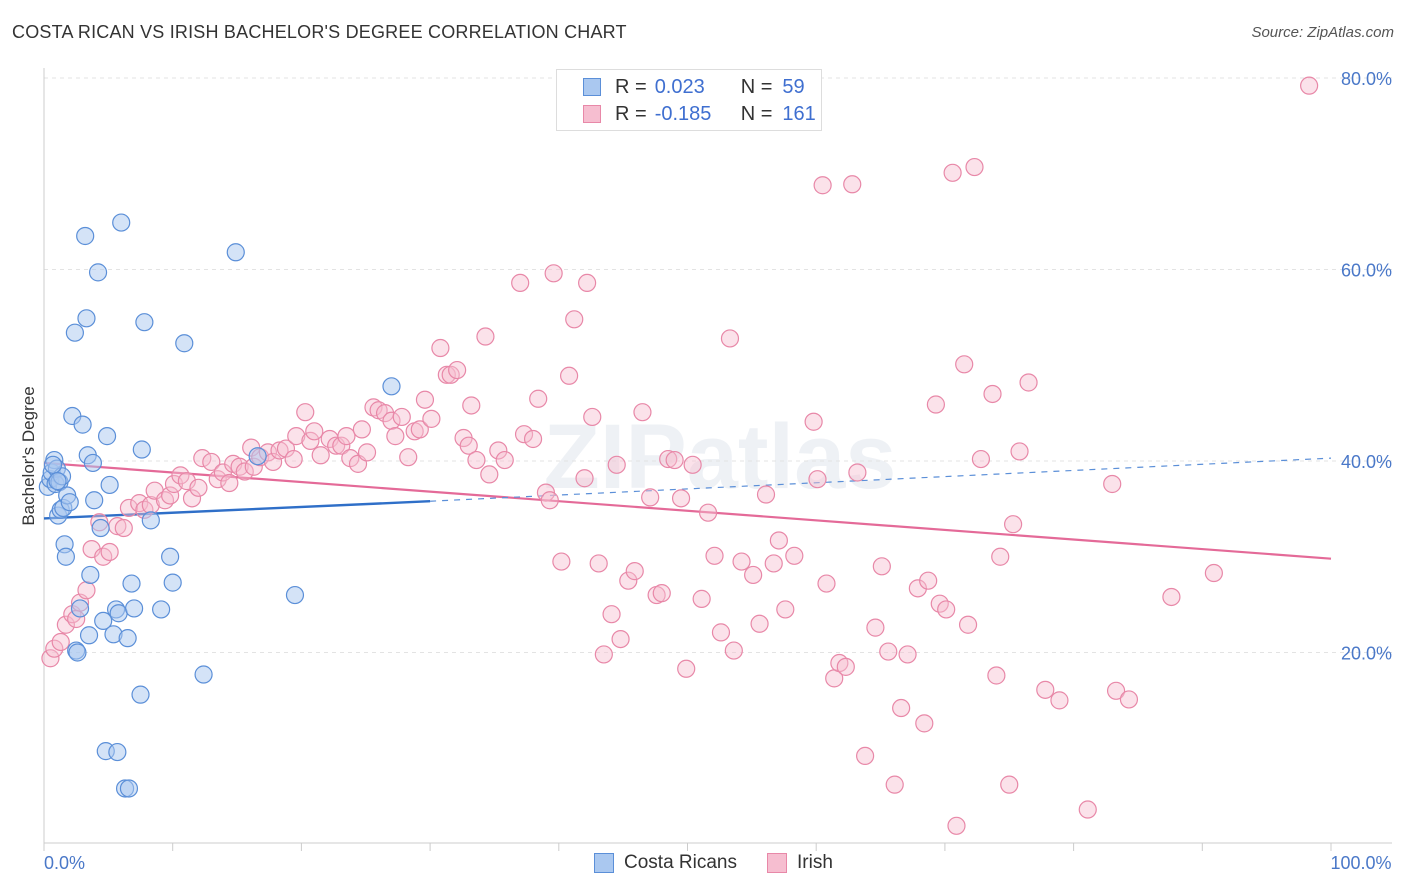 Image resolution: width=1406 pixels, height=892 pixels. What do you see at coordinates (64, 863) in the screenshot?
I see `x-tick-label: 0.0%` at bounding box center [64, 863].